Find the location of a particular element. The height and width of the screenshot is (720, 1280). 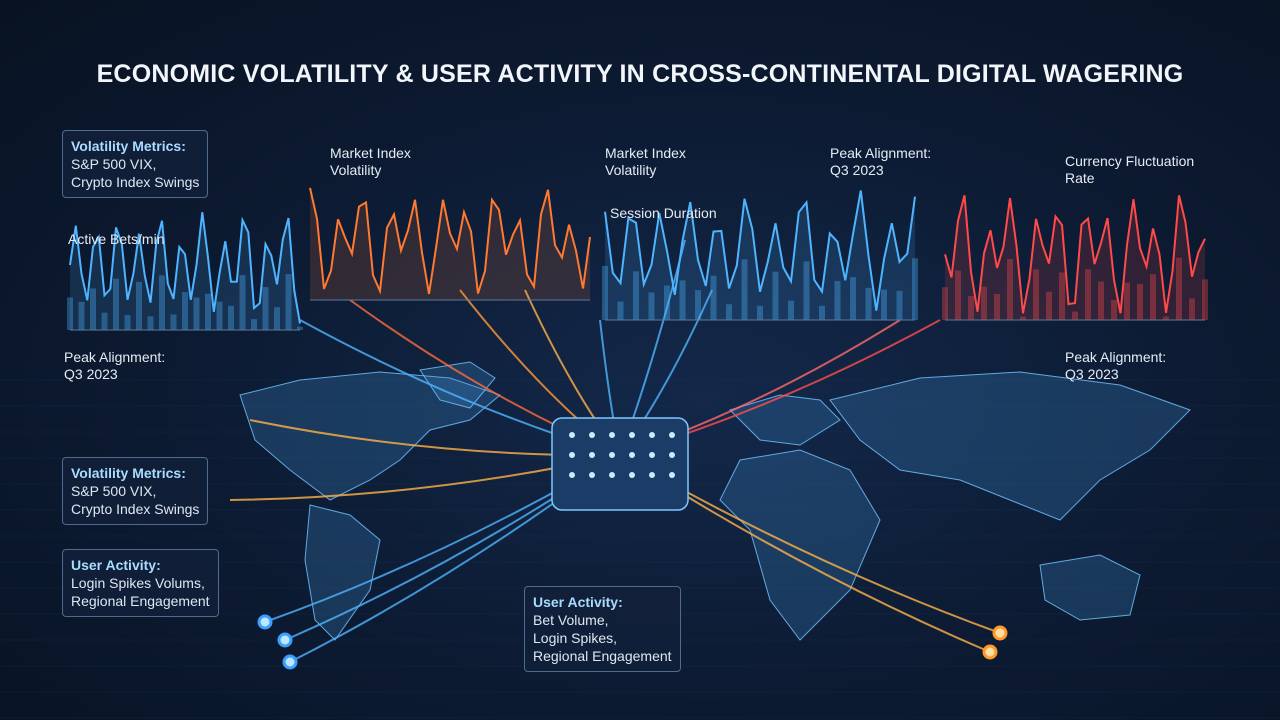

callout-line: Bet Volume, is located at coordinates (571, 620).